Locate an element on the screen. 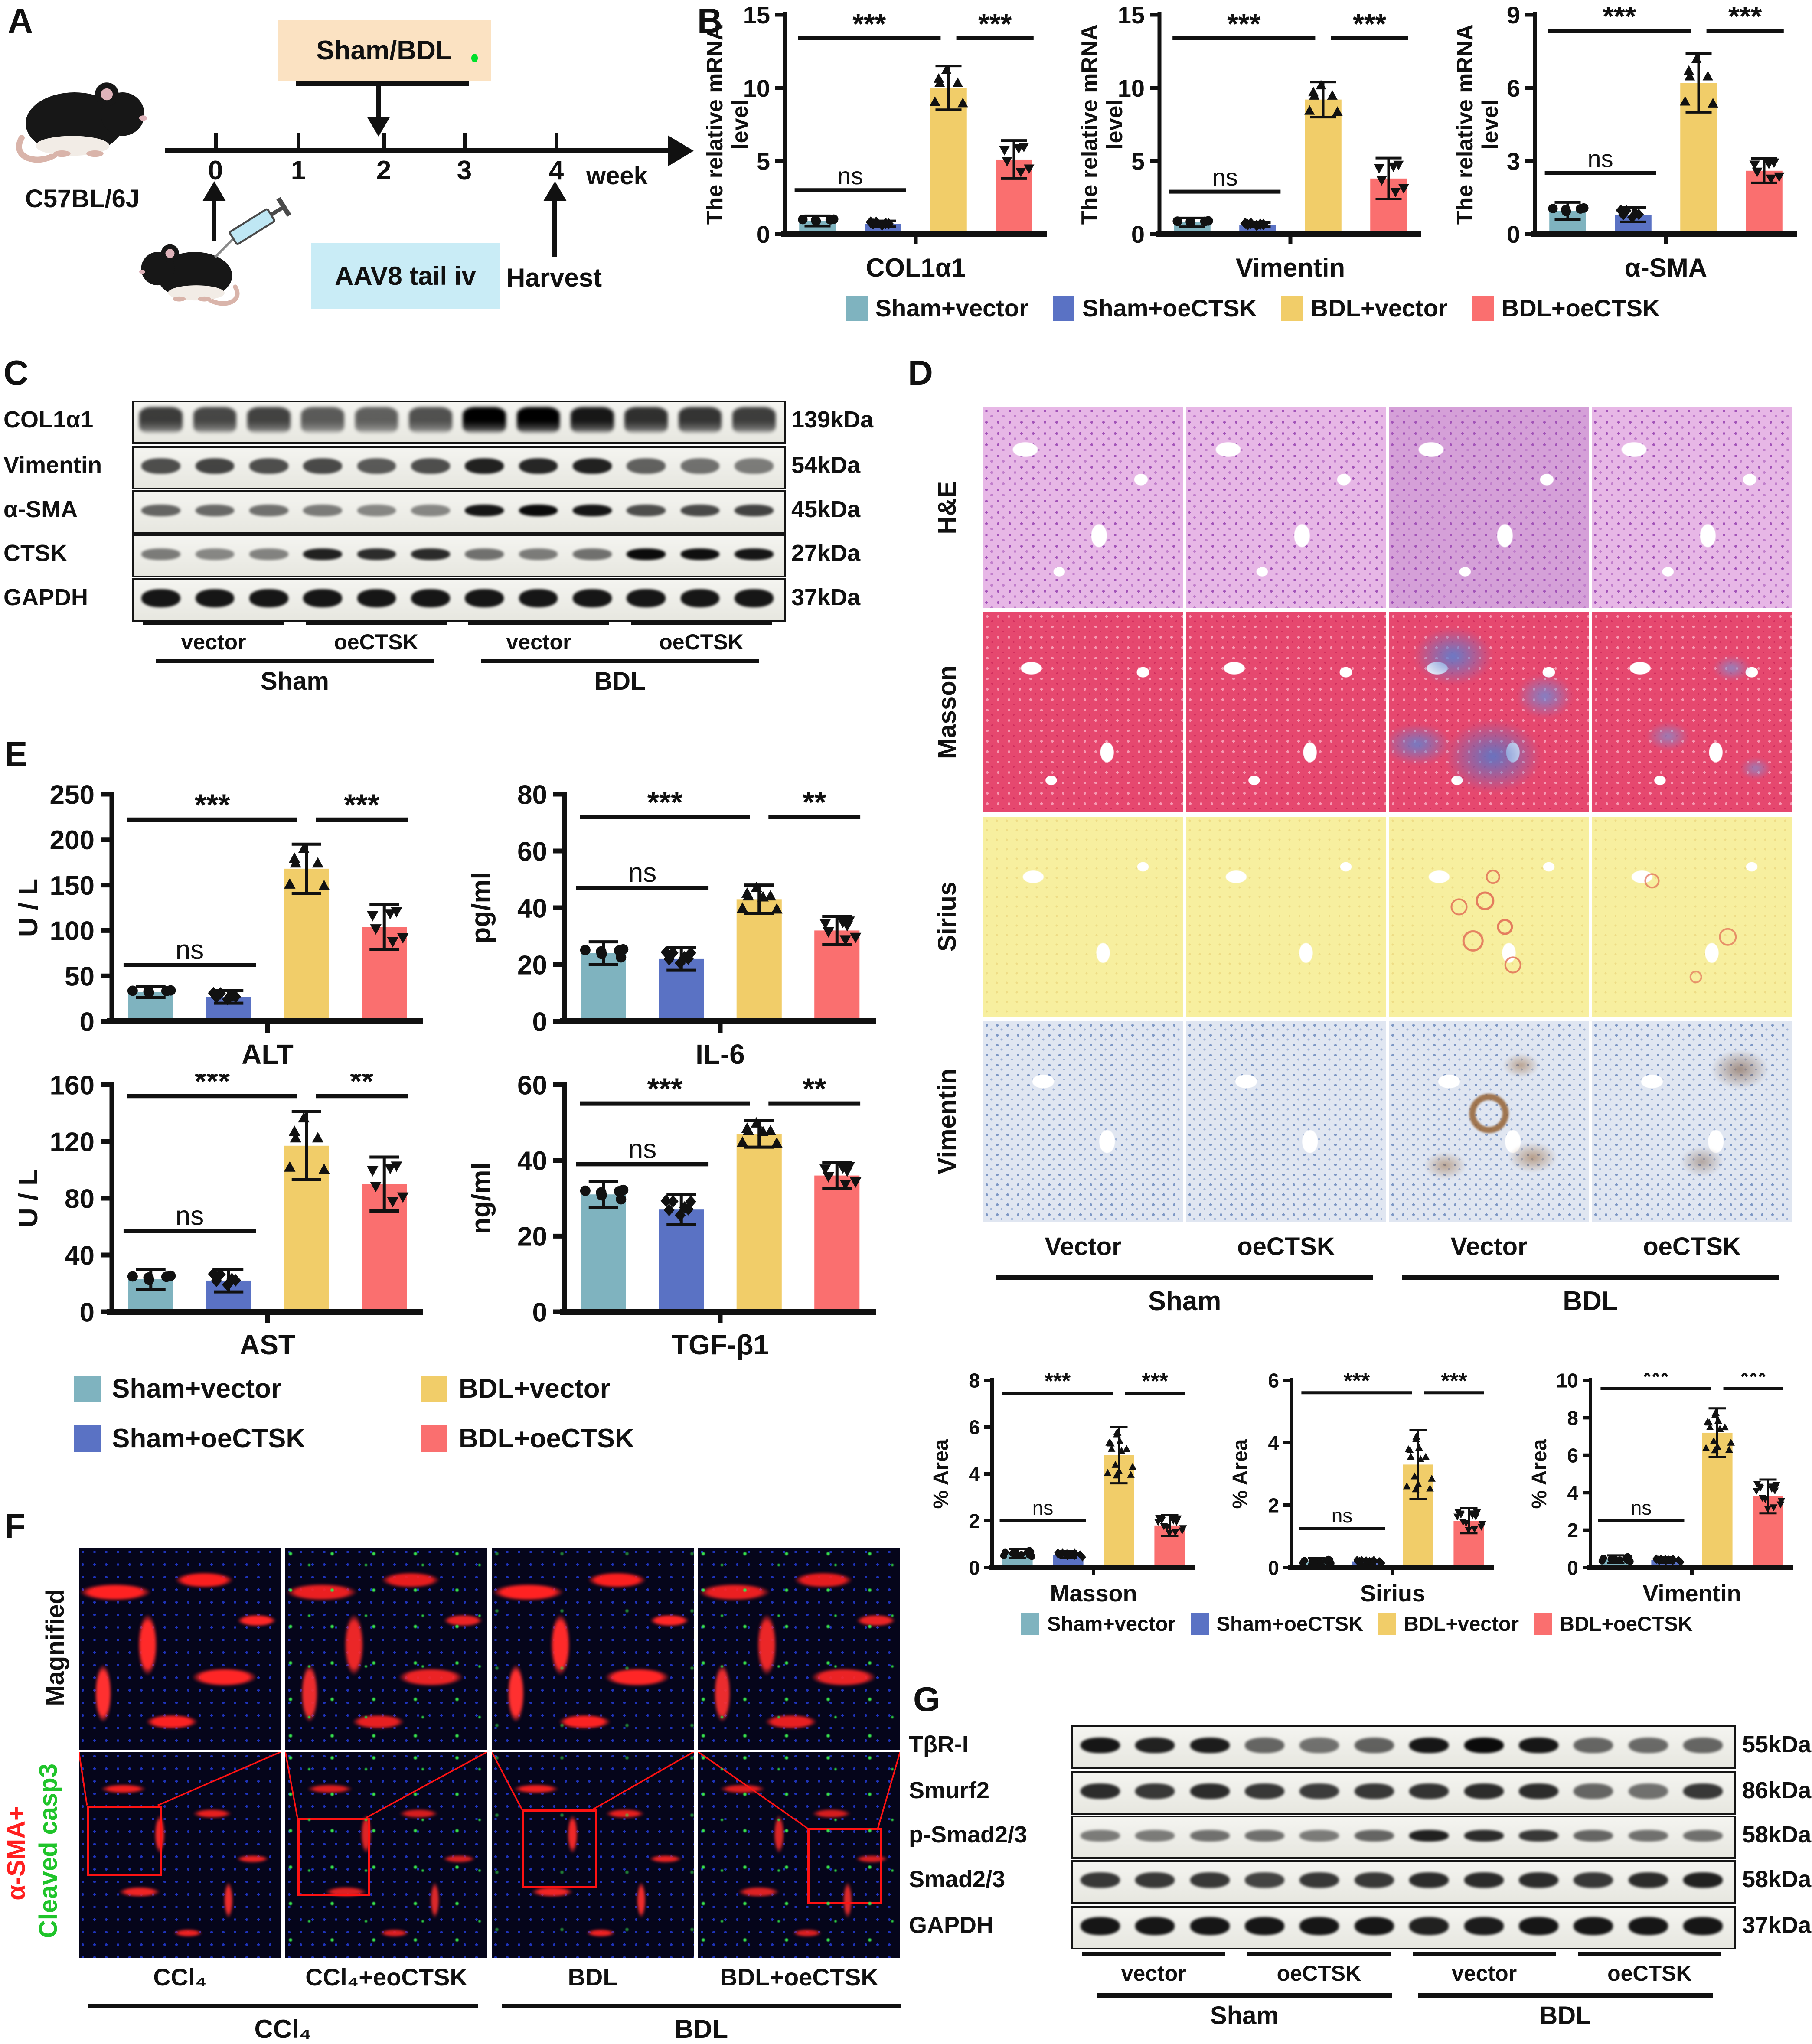 Image resolution: width=1812 pixels, height=2044 pixels. d-condition-label: Sham is located at coordinates (1184, 1301).